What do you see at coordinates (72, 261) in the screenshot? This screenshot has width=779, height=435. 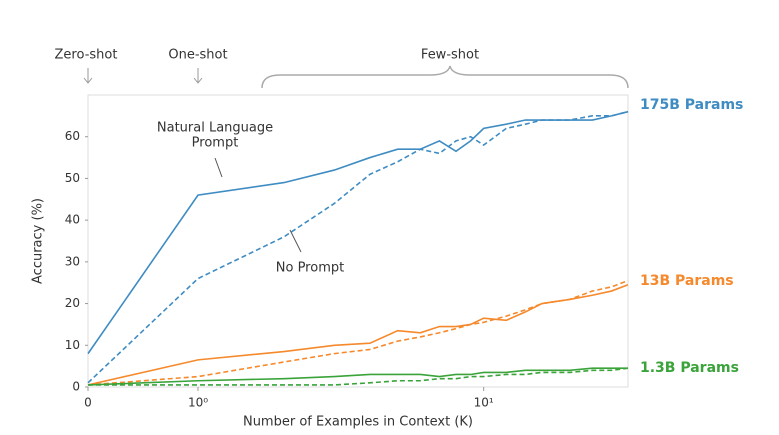 I see `y-tick-label: 30` at bounding box center [72, 261].